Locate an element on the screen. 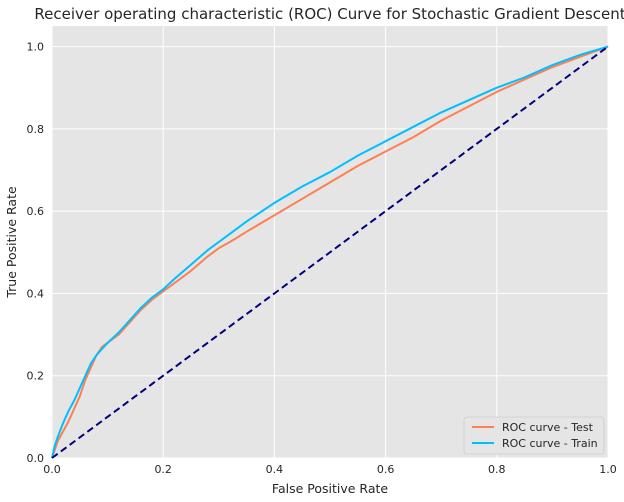 Image resolution: width=624 pixels, height=502 pixels. legend-label-test: ROC curve - Test is located at coordinates (548, 427).